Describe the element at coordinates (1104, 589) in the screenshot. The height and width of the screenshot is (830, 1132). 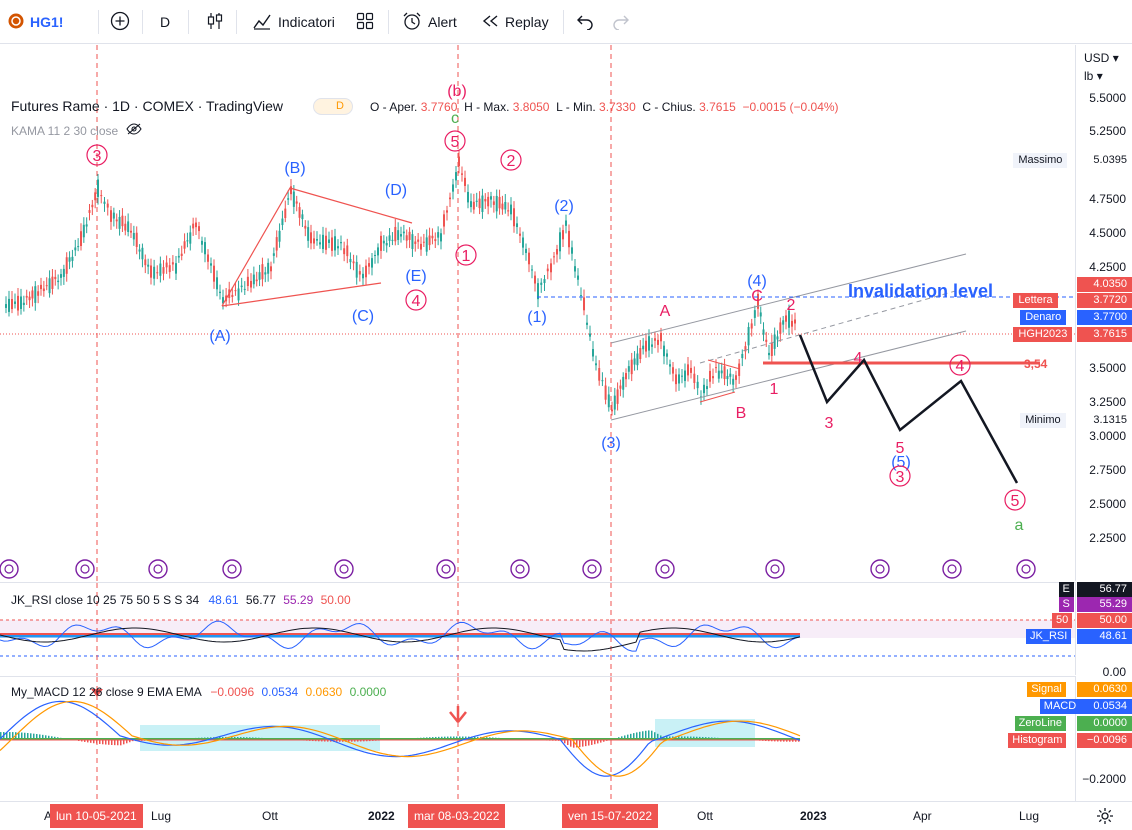
I see `rsi-badge-value: 56.77` at that location.